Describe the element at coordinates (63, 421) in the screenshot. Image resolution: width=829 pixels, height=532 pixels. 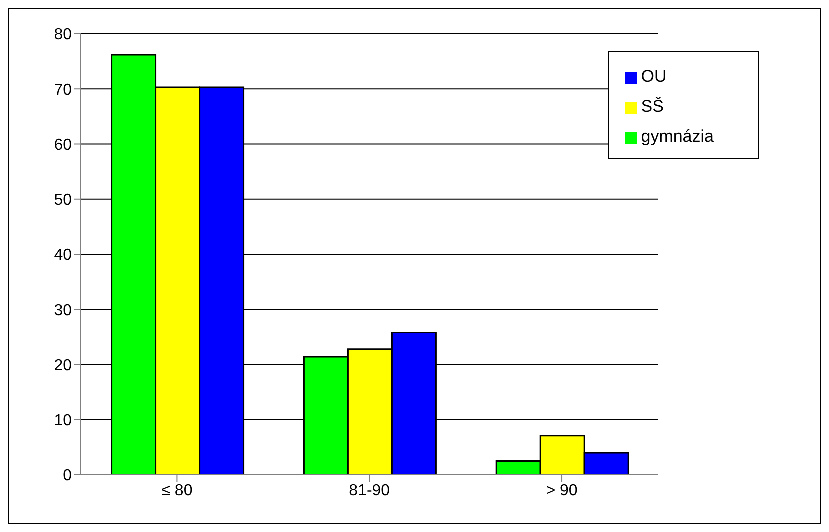
I see `y-tick-label: 10` at that location.